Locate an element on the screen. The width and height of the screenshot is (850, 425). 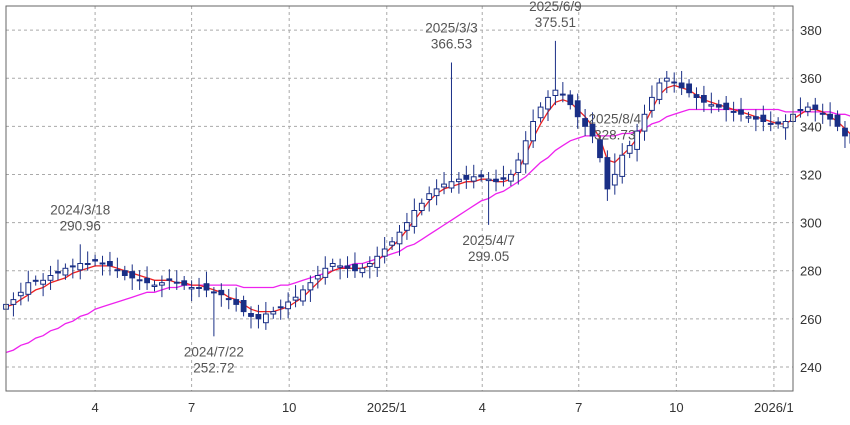
y-tick-label: 380 is located at coordinates (811, 30).